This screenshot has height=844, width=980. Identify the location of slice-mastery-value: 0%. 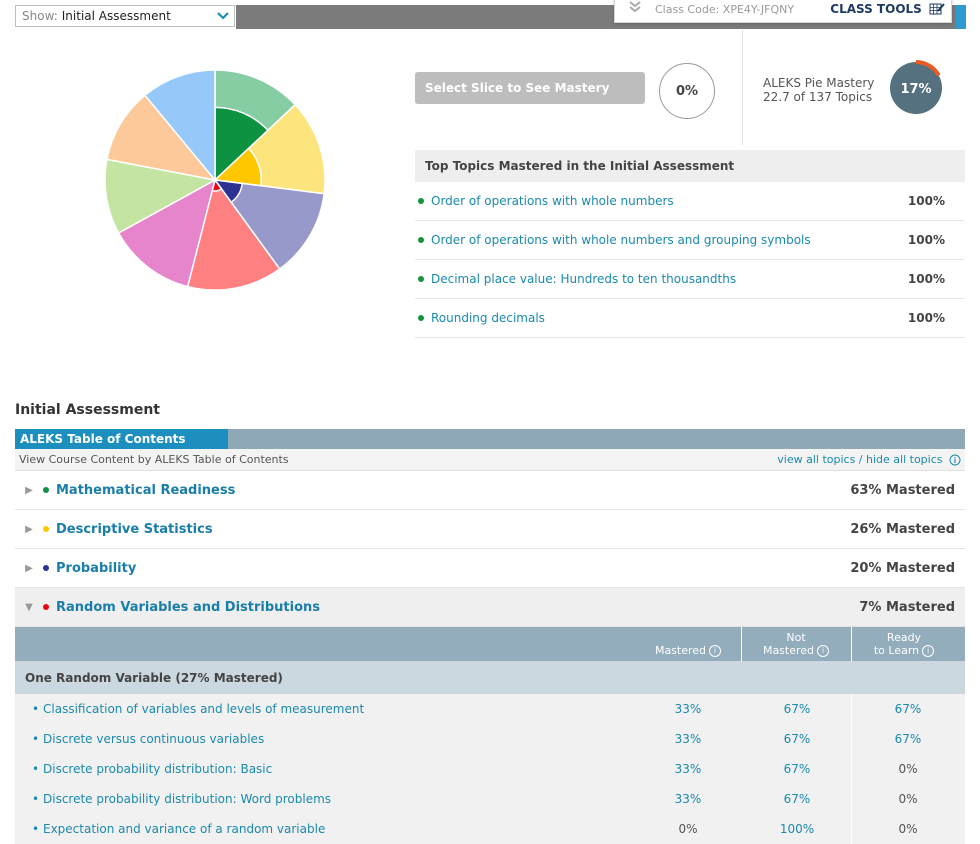
(687, 91).